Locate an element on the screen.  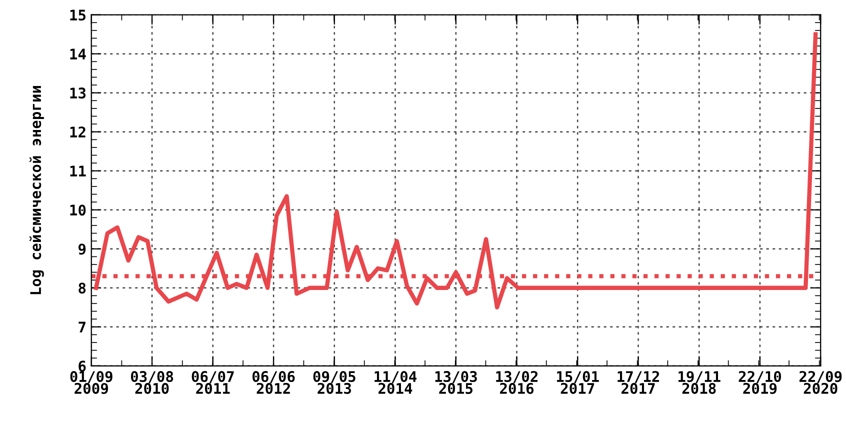
y-tick-label: 6 is located at coordinates (82, 366).